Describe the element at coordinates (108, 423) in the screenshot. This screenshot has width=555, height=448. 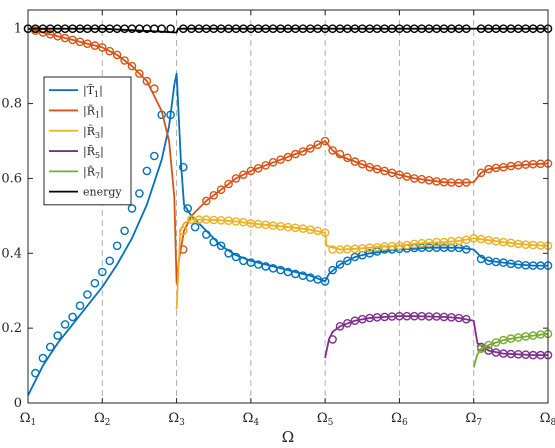
I see `x-tick-label-sub: 2` at that location.